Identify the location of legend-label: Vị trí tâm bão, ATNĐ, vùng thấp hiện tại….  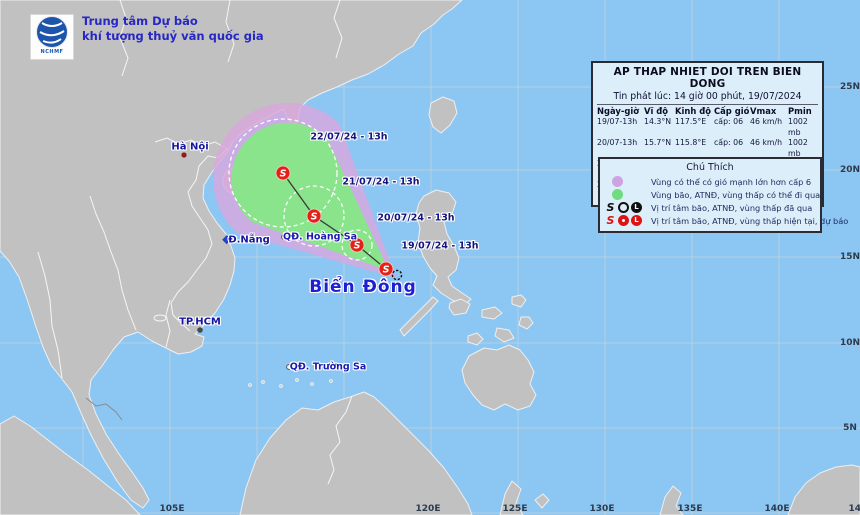
(750, 220).